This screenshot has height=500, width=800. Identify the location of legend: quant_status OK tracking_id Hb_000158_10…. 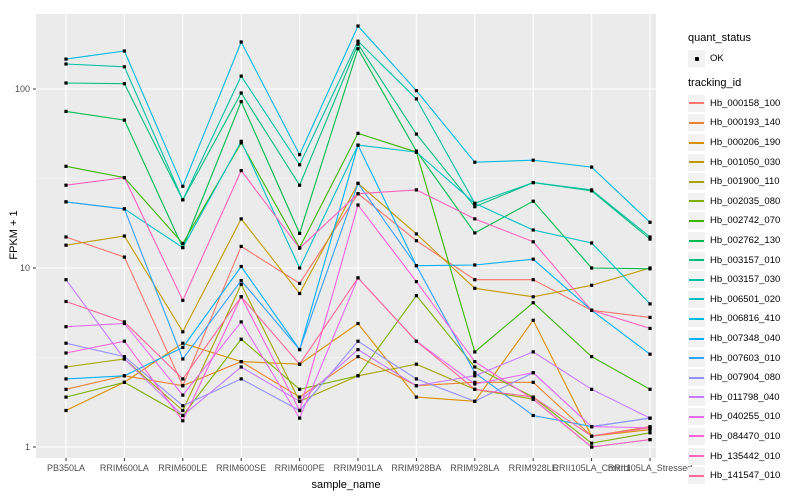
(744, 255).